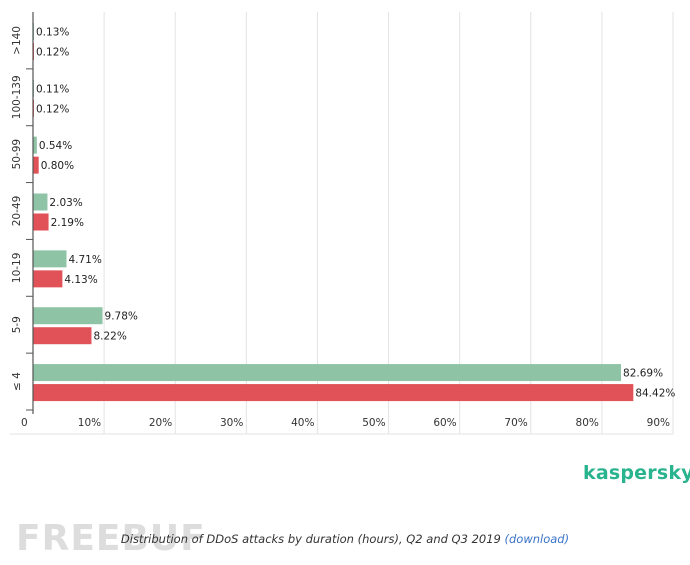 This screenshot has width=690, height=565. Describe the element at coordinates (111, 538) in the screenshot. I see `freebuf-watermark: FREEBUF` at that location.